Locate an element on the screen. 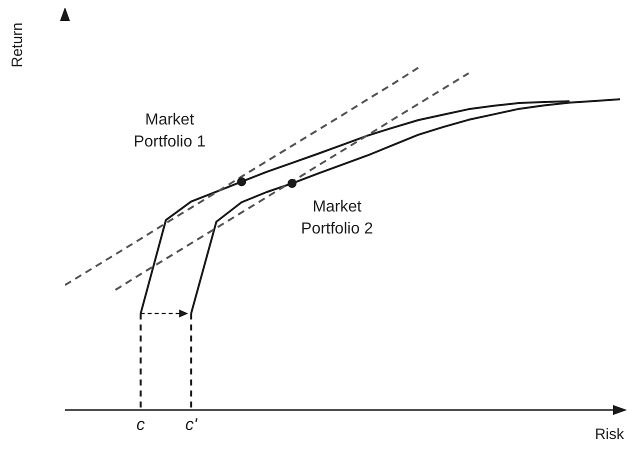 This screenshot has height=453, width=636. x-axis-title: Risk is located at coordinates (609, 434).